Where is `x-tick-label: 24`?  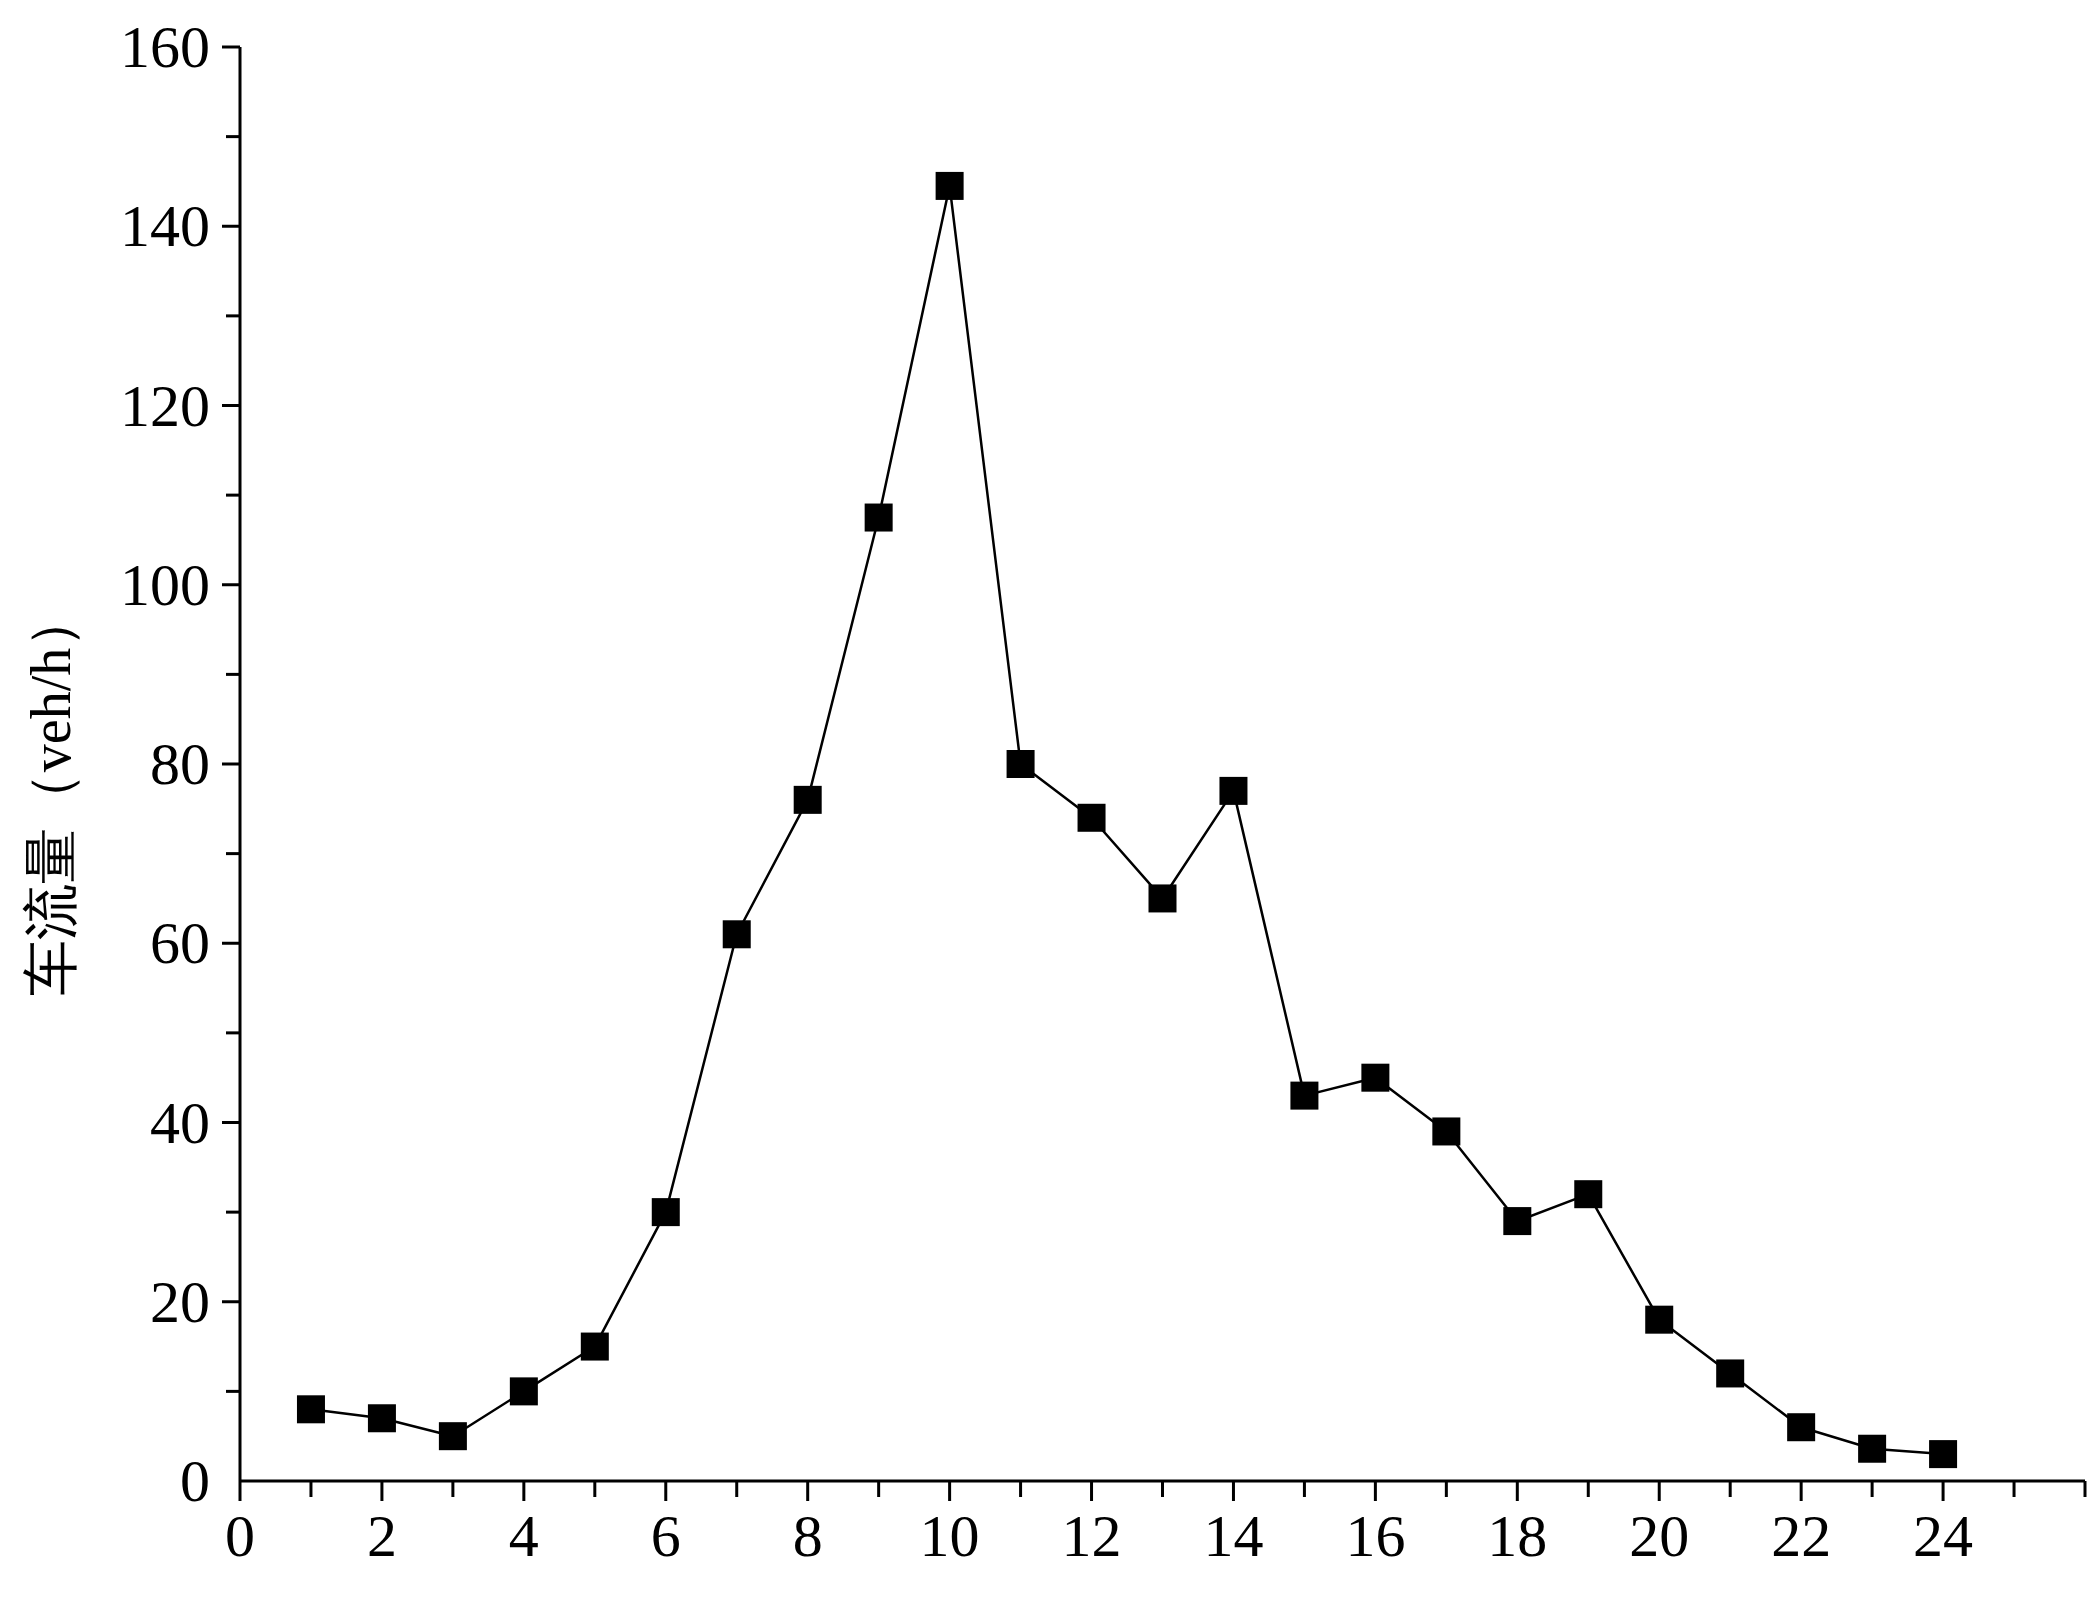 x-tick-label: 24 is located at coordinates (1943, 1536).